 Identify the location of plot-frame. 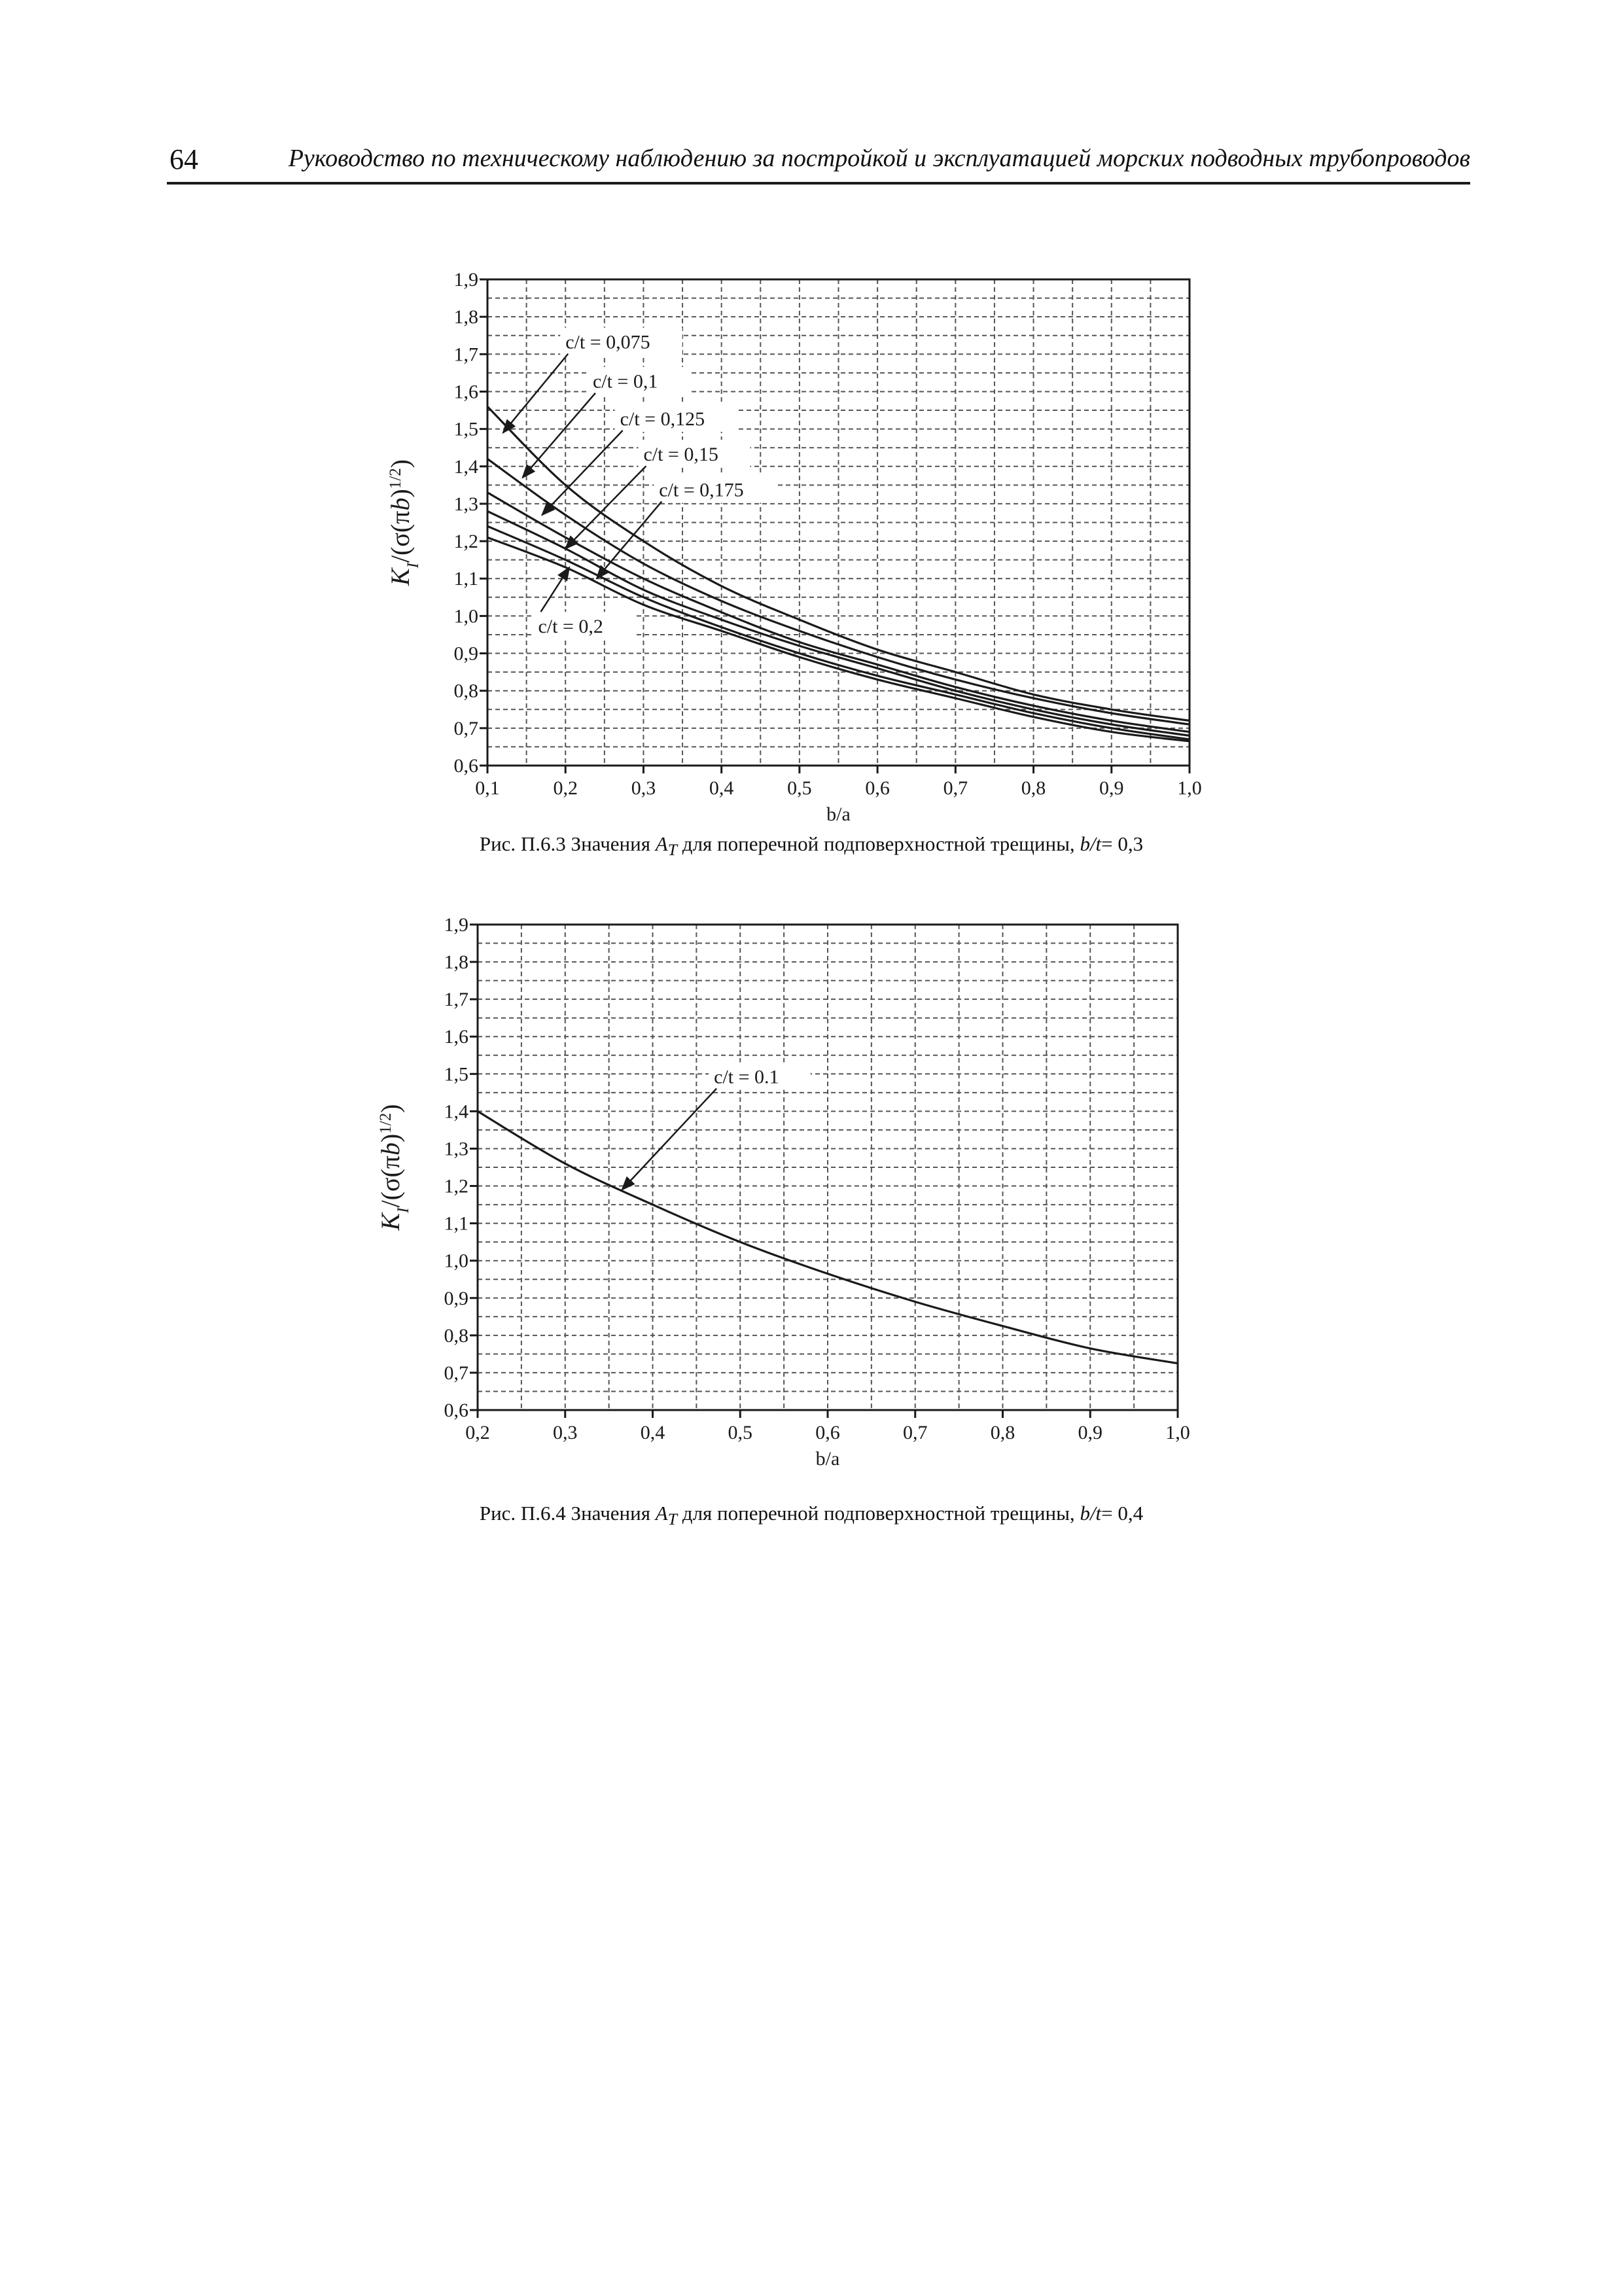
(839, 522).